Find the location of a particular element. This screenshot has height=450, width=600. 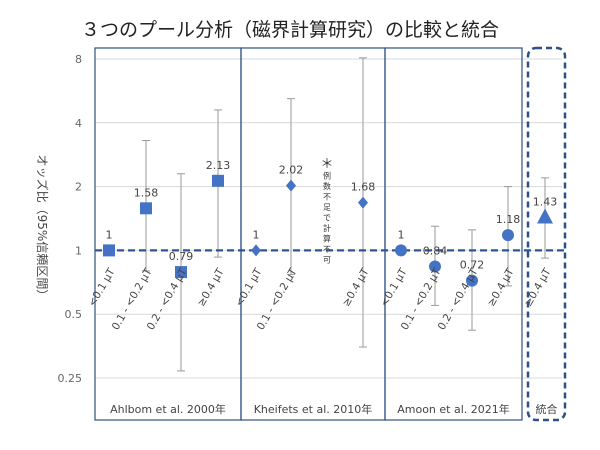

y-tick-label: 2 is located at coordinates (78, 187).